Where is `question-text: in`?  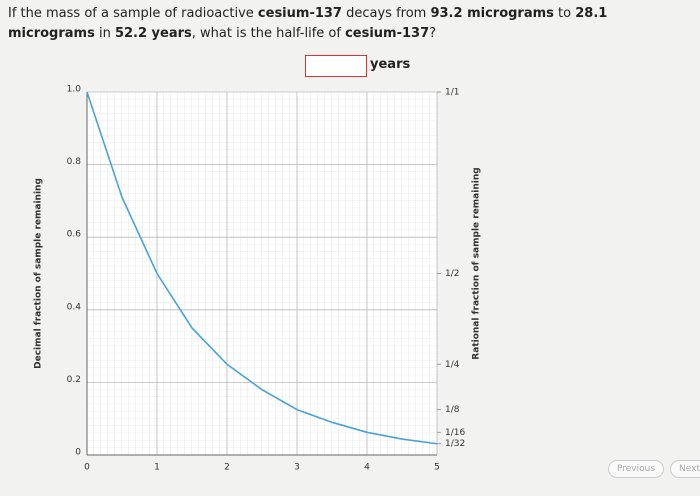 question-text: in is located at coordinates (104, 33).